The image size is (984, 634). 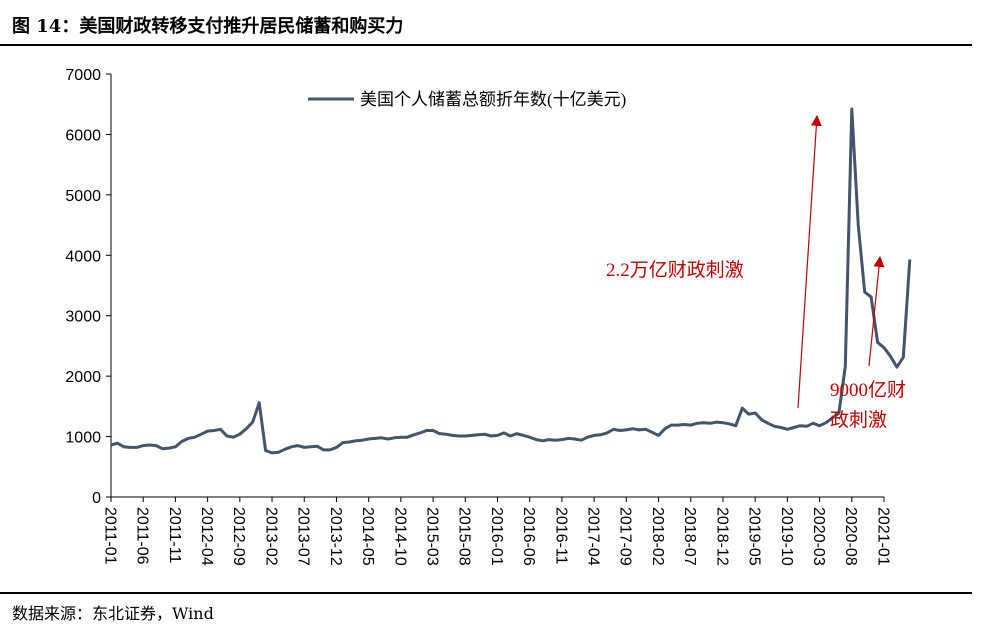 I want to click on x-tick-label: 2021-01, so click(x=882, y=536).